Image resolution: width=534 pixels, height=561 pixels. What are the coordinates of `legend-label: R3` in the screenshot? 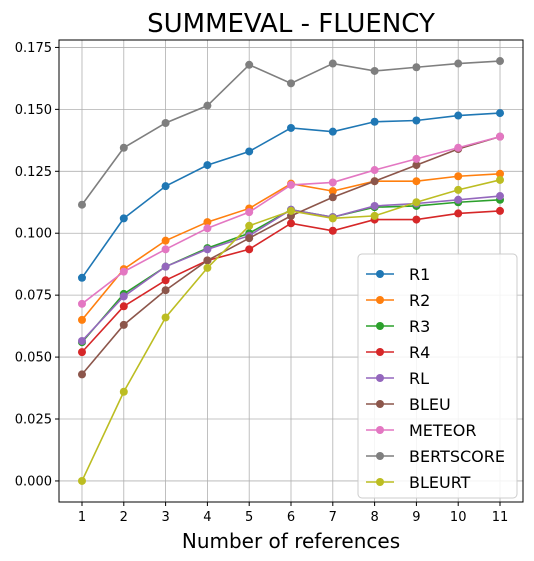 It's located at (419, 326).